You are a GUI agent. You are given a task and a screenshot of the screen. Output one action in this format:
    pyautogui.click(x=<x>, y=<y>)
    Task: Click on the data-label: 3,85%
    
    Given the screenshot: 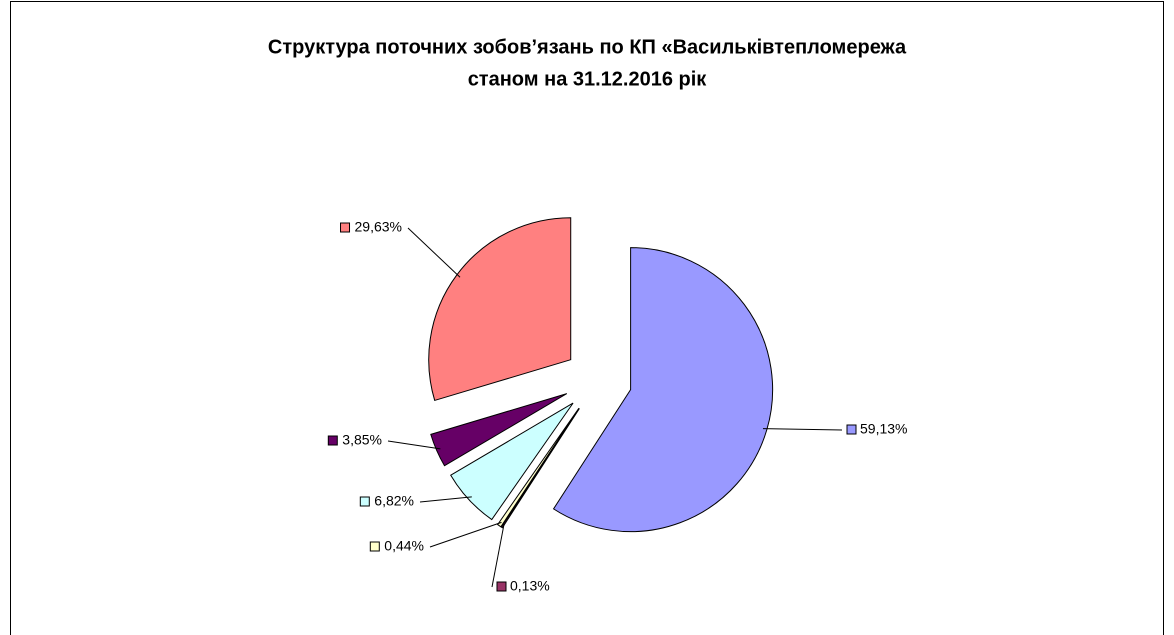 What is the action you would take?
    pyautogui.click(x=362, y=440)
    